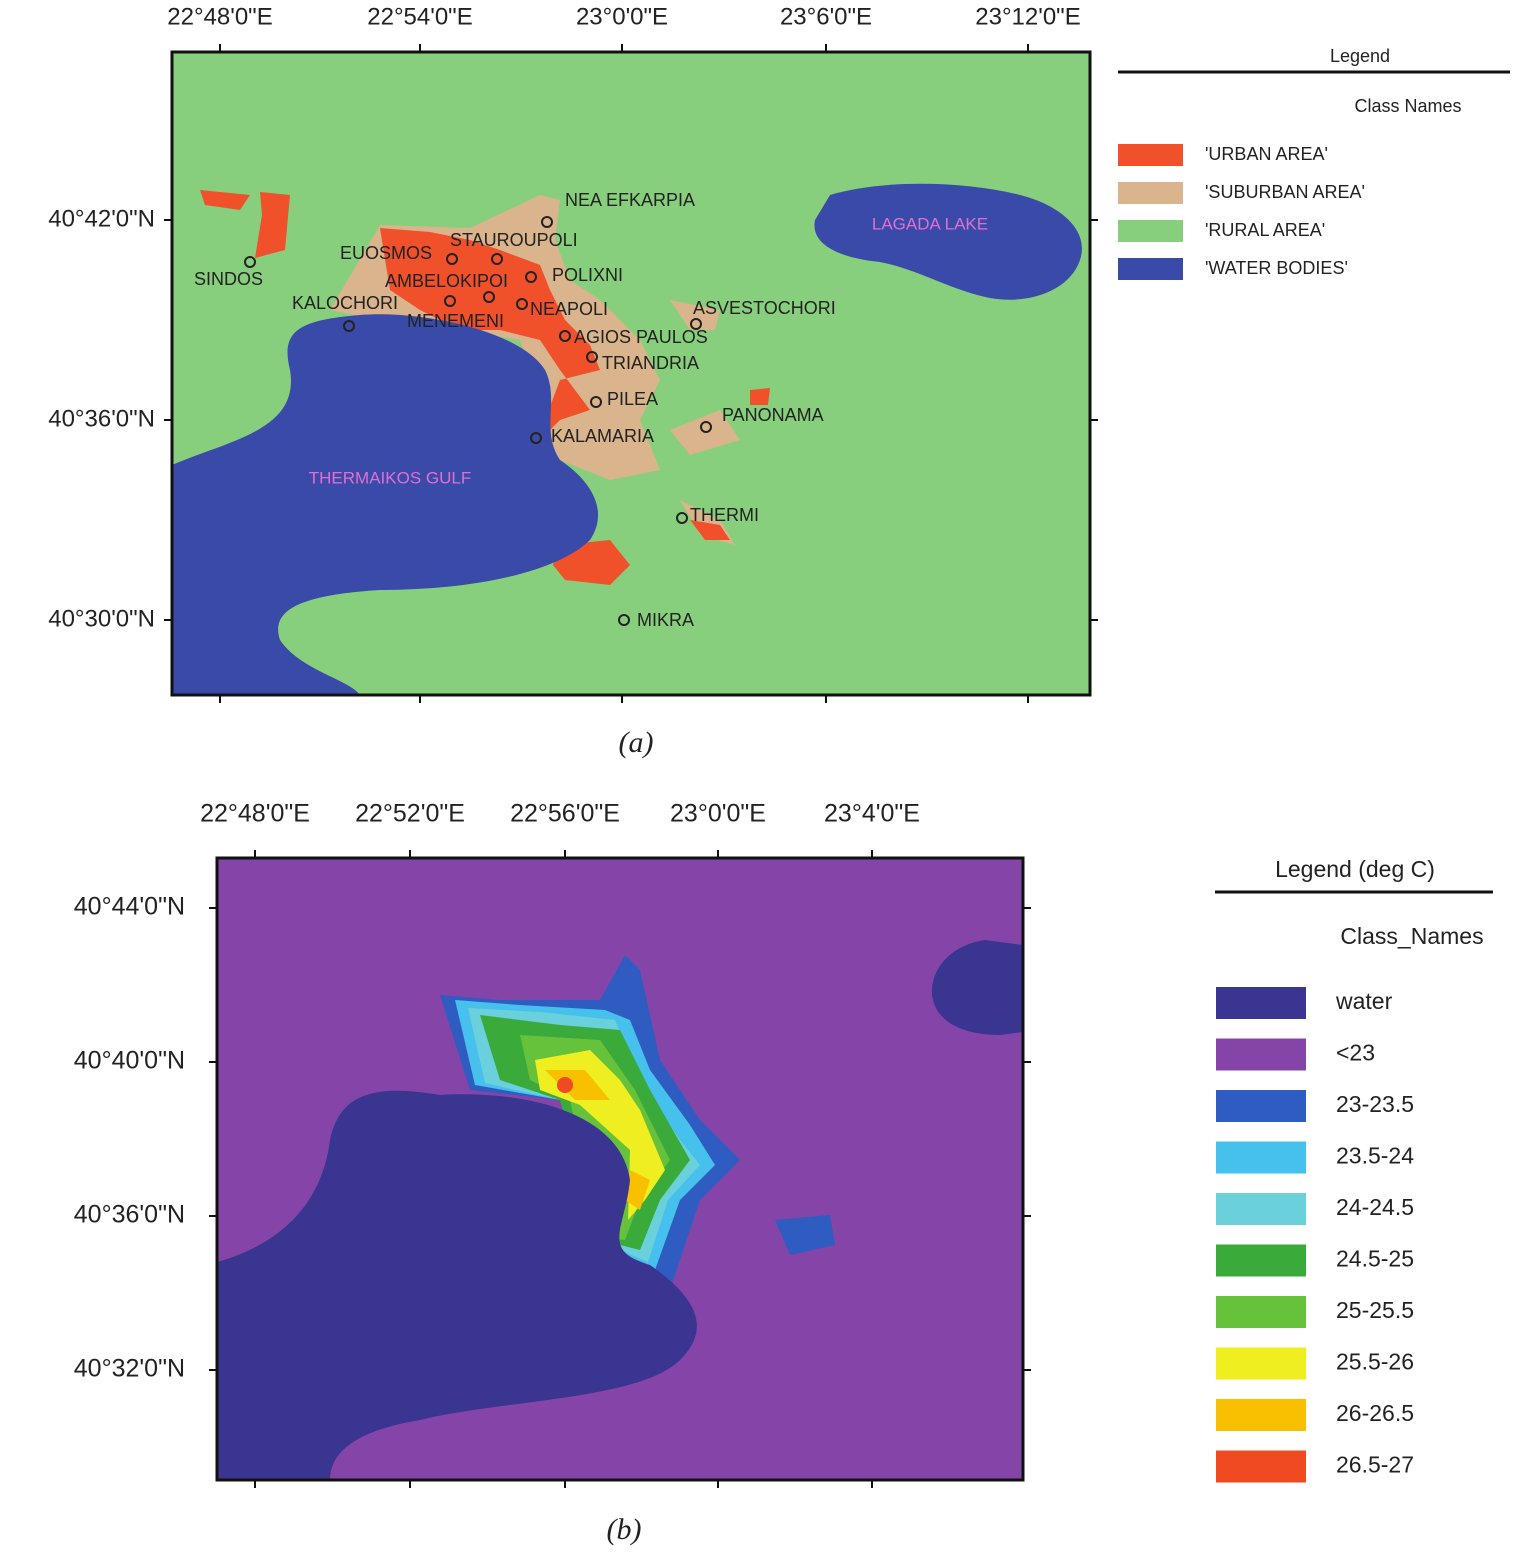  What do you see at coordinates (1411, 936) in the screenshot?
I see `legend-subtitle: Class_Names` at bounding box center [1411, 936].